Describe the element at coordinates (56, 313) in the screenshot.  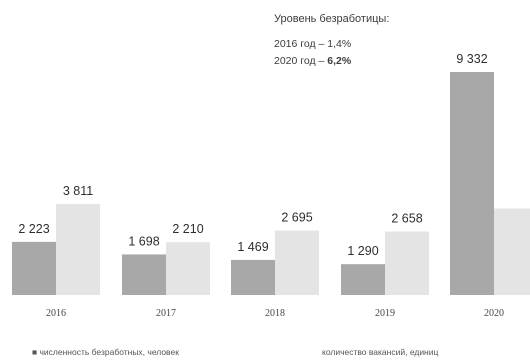
I see `year-label-2016: 2016` at that location.